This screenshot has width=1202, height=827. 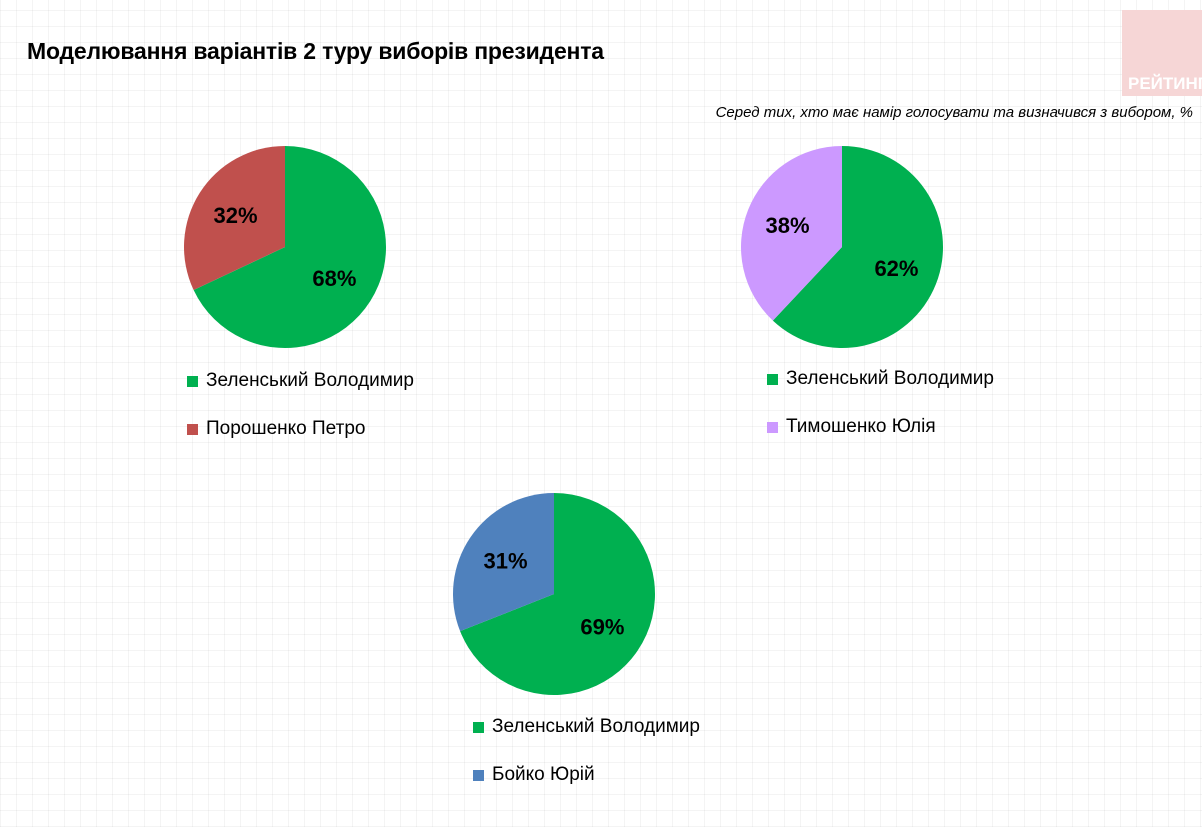 I want to click on legend-item: Тимошенко Юлія, so click(x=851, y=427).